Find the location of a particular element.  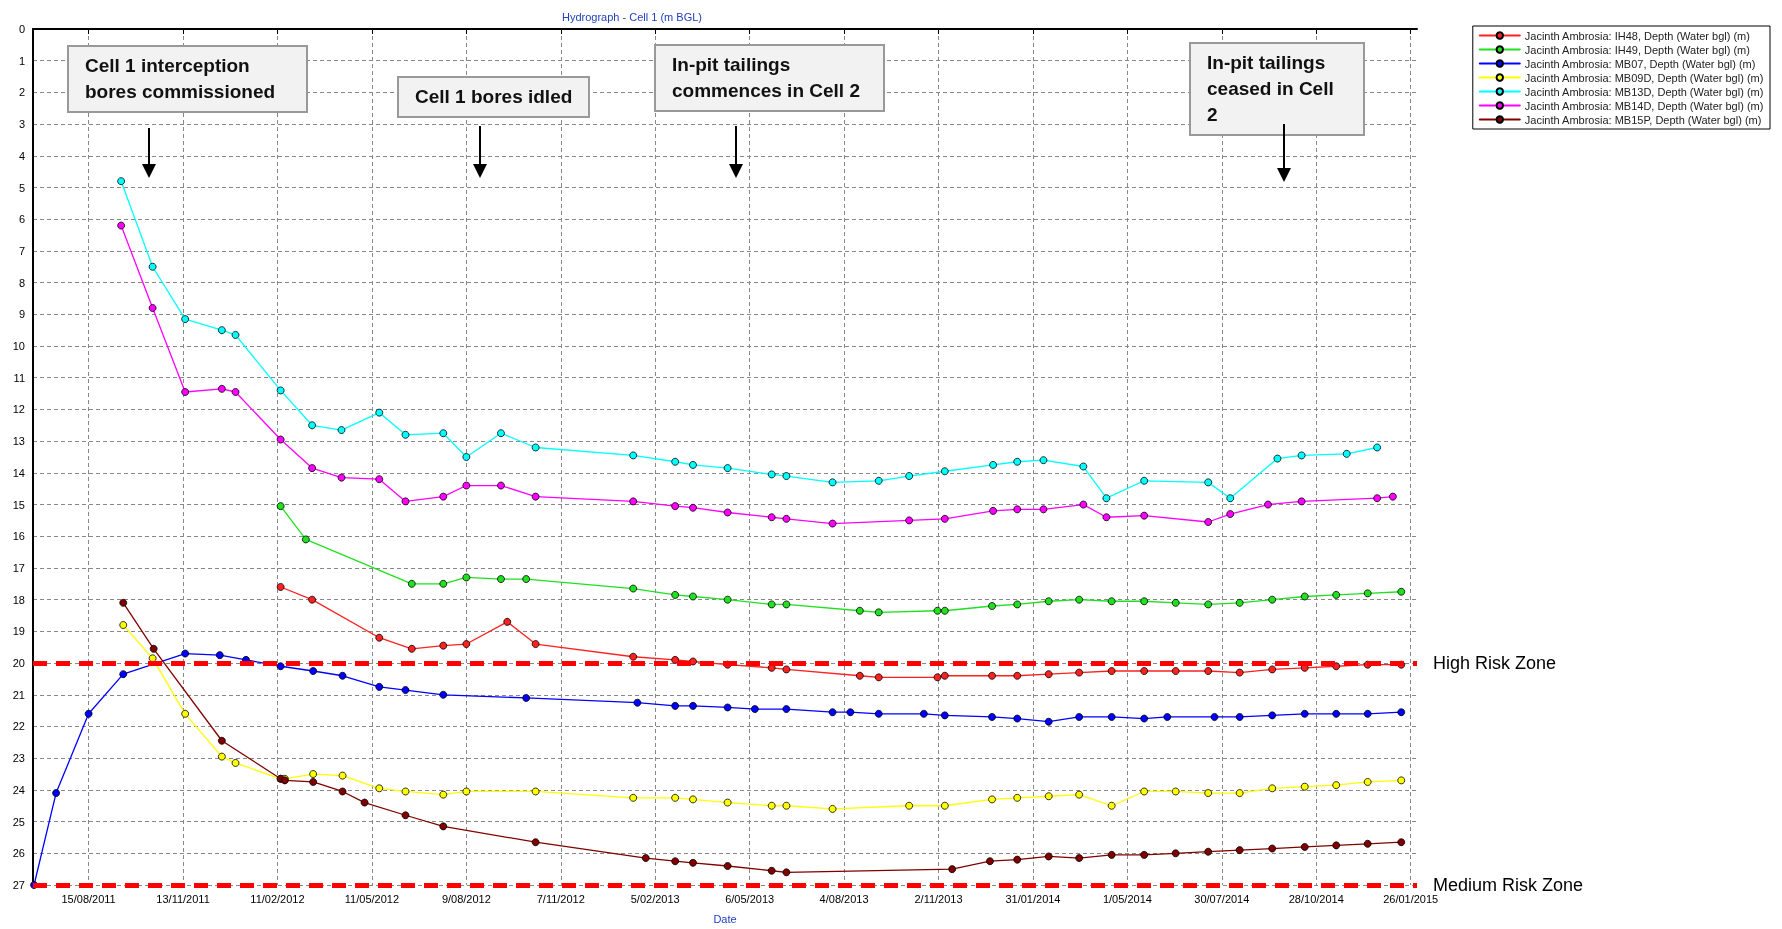

y-tick-label: 22 is located at coordinates (18, 726).